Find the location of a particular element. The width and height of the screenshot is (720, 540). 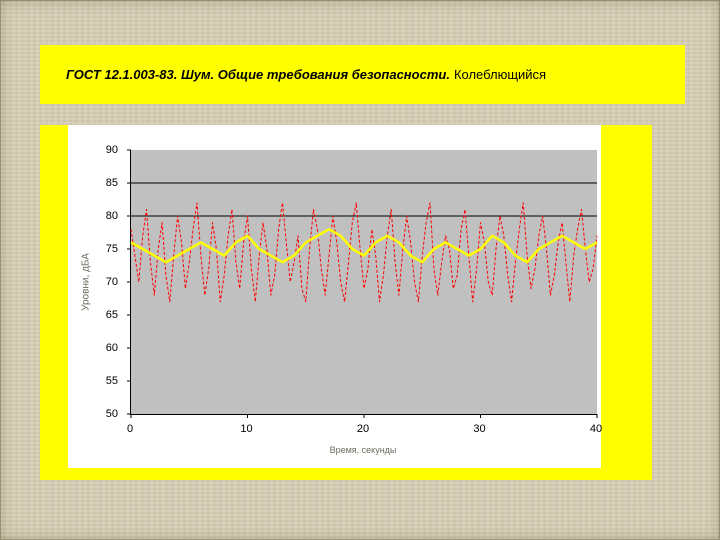

y-tick-label: 50 is located at coordinates (111, 414).